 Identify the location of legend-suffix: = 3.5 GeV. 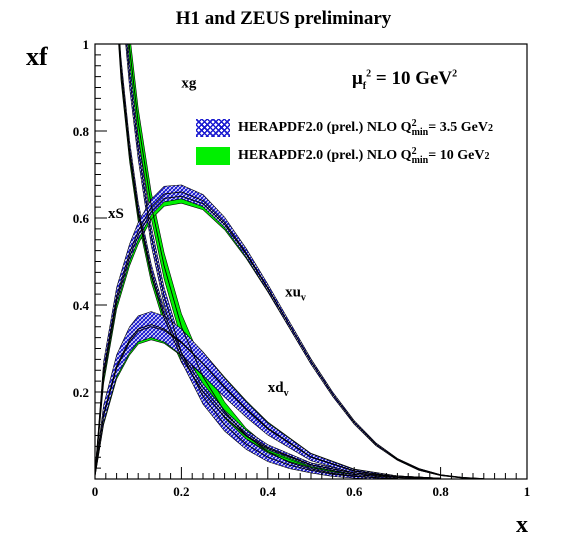
(458, 127).